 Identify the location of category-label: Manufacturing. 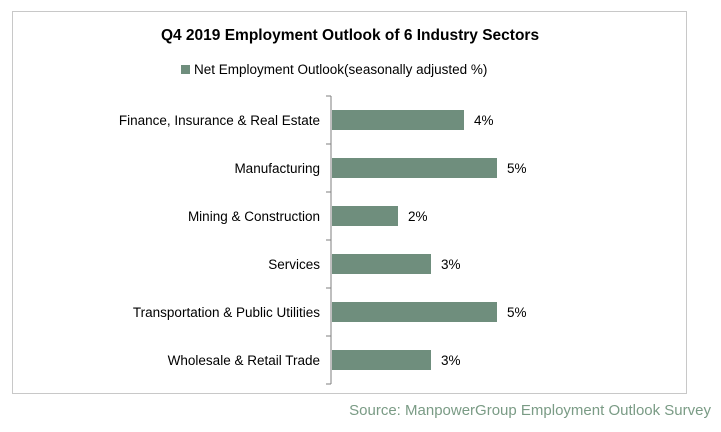
(277, 168).